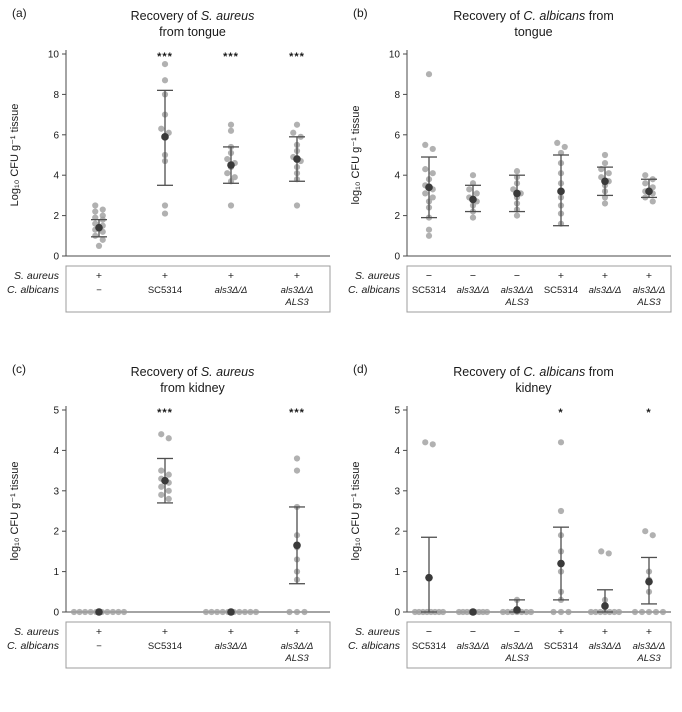 The height and width of the screenshot is (712, 682). I want to click on y-tick-label: 6, so click(56, 135).